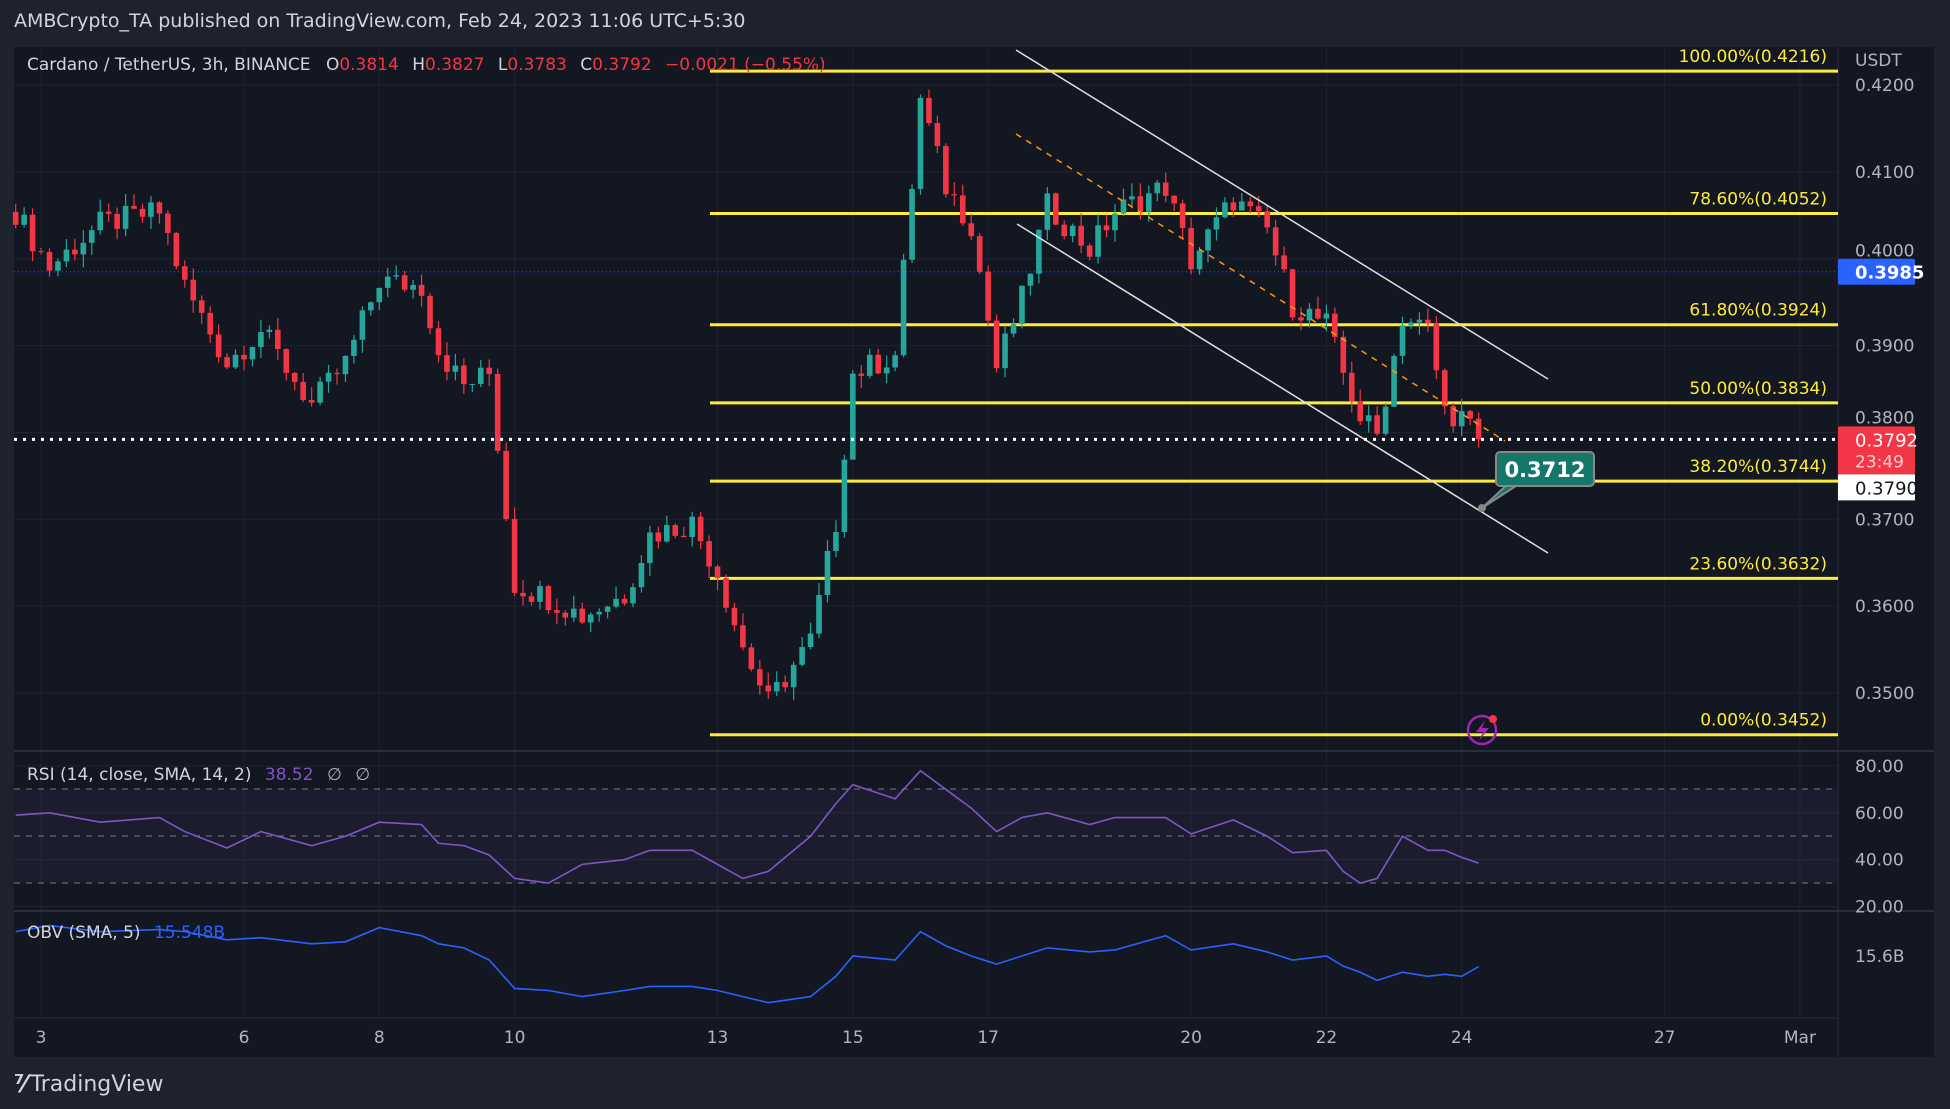  I want to click on price-callout: 0.3712, so click(1536, 481).